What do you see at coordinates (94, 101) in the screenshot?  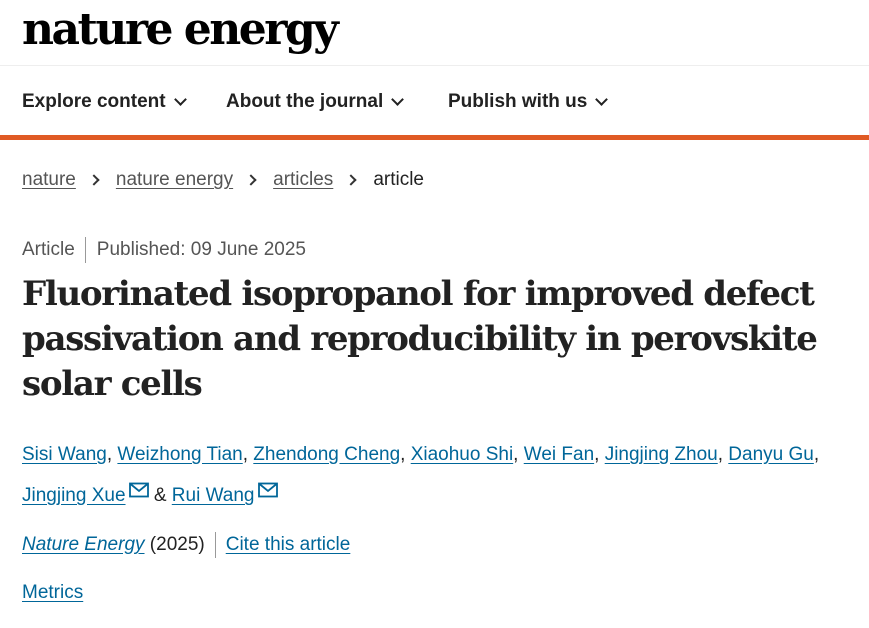 I see `nav-label: Explore content` at bounding box center [94, 101].